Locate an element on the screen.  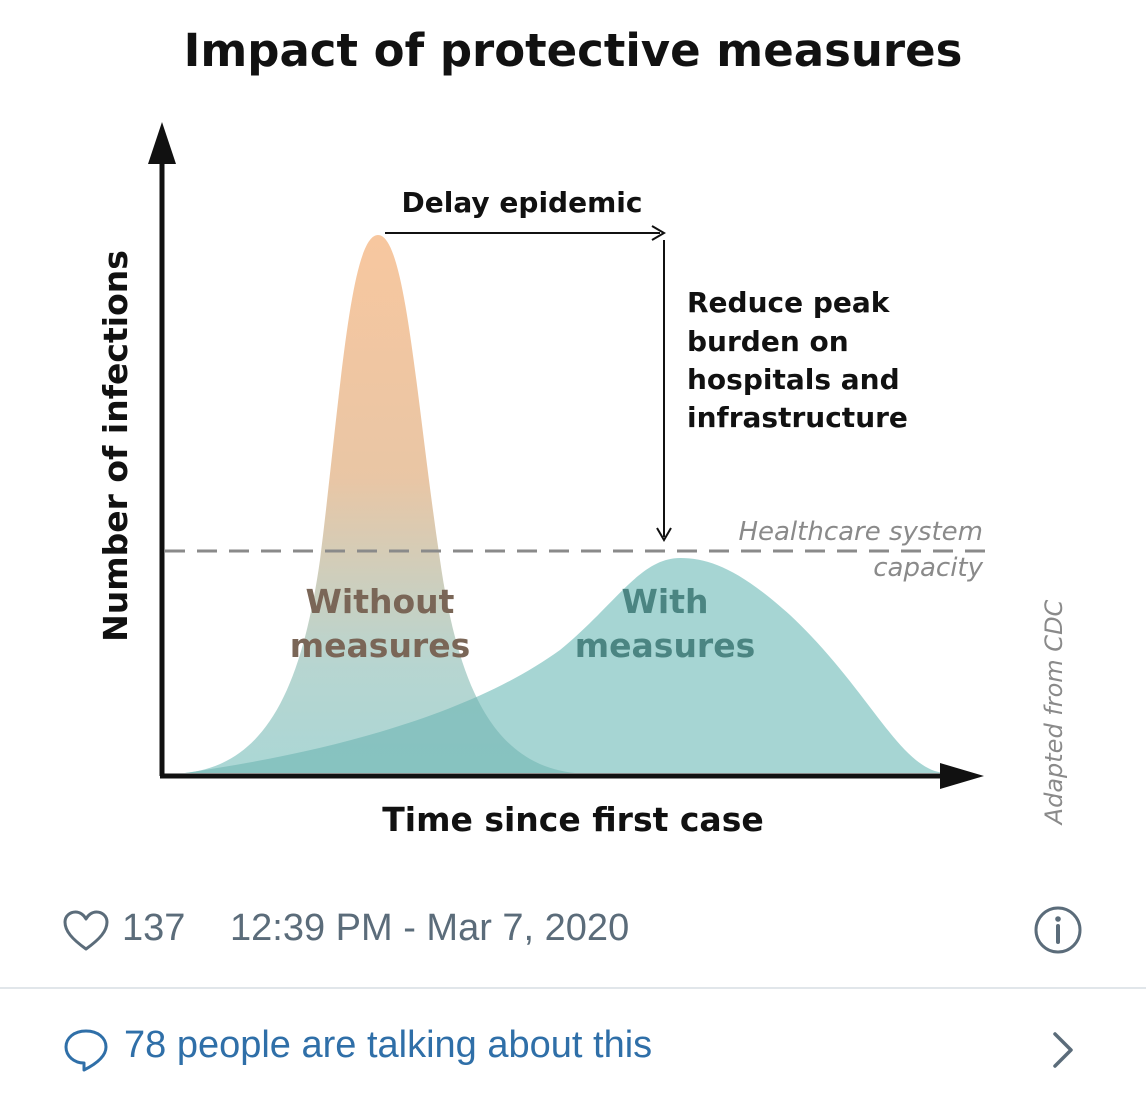
y-axis-label: Number of infections is located at coordinates (115, 446).